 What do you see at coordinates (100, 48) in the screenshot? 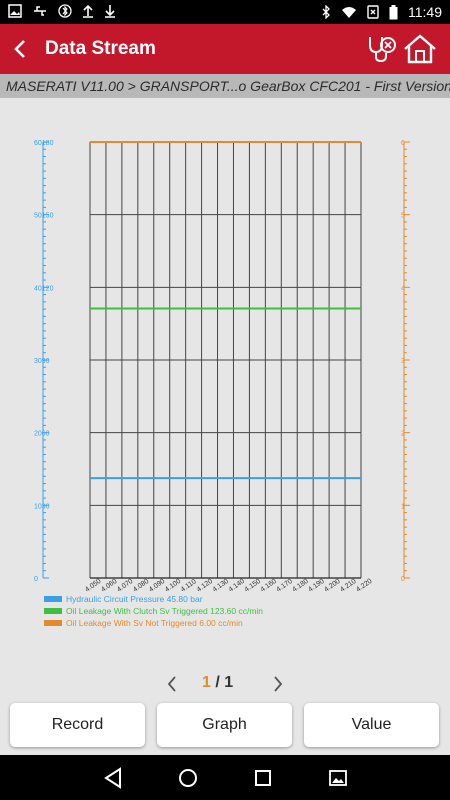
I see `page-title: Data Stream` at bounding box center [100, 48].